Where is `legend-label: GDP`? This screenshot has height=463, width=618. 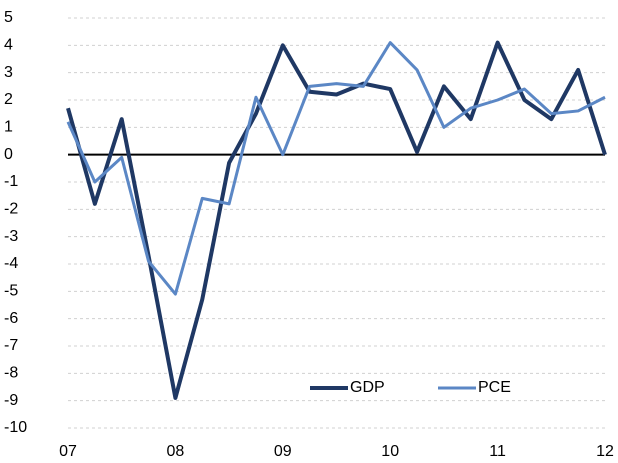 legend-label: GDP is located at coordinates (367, 387).